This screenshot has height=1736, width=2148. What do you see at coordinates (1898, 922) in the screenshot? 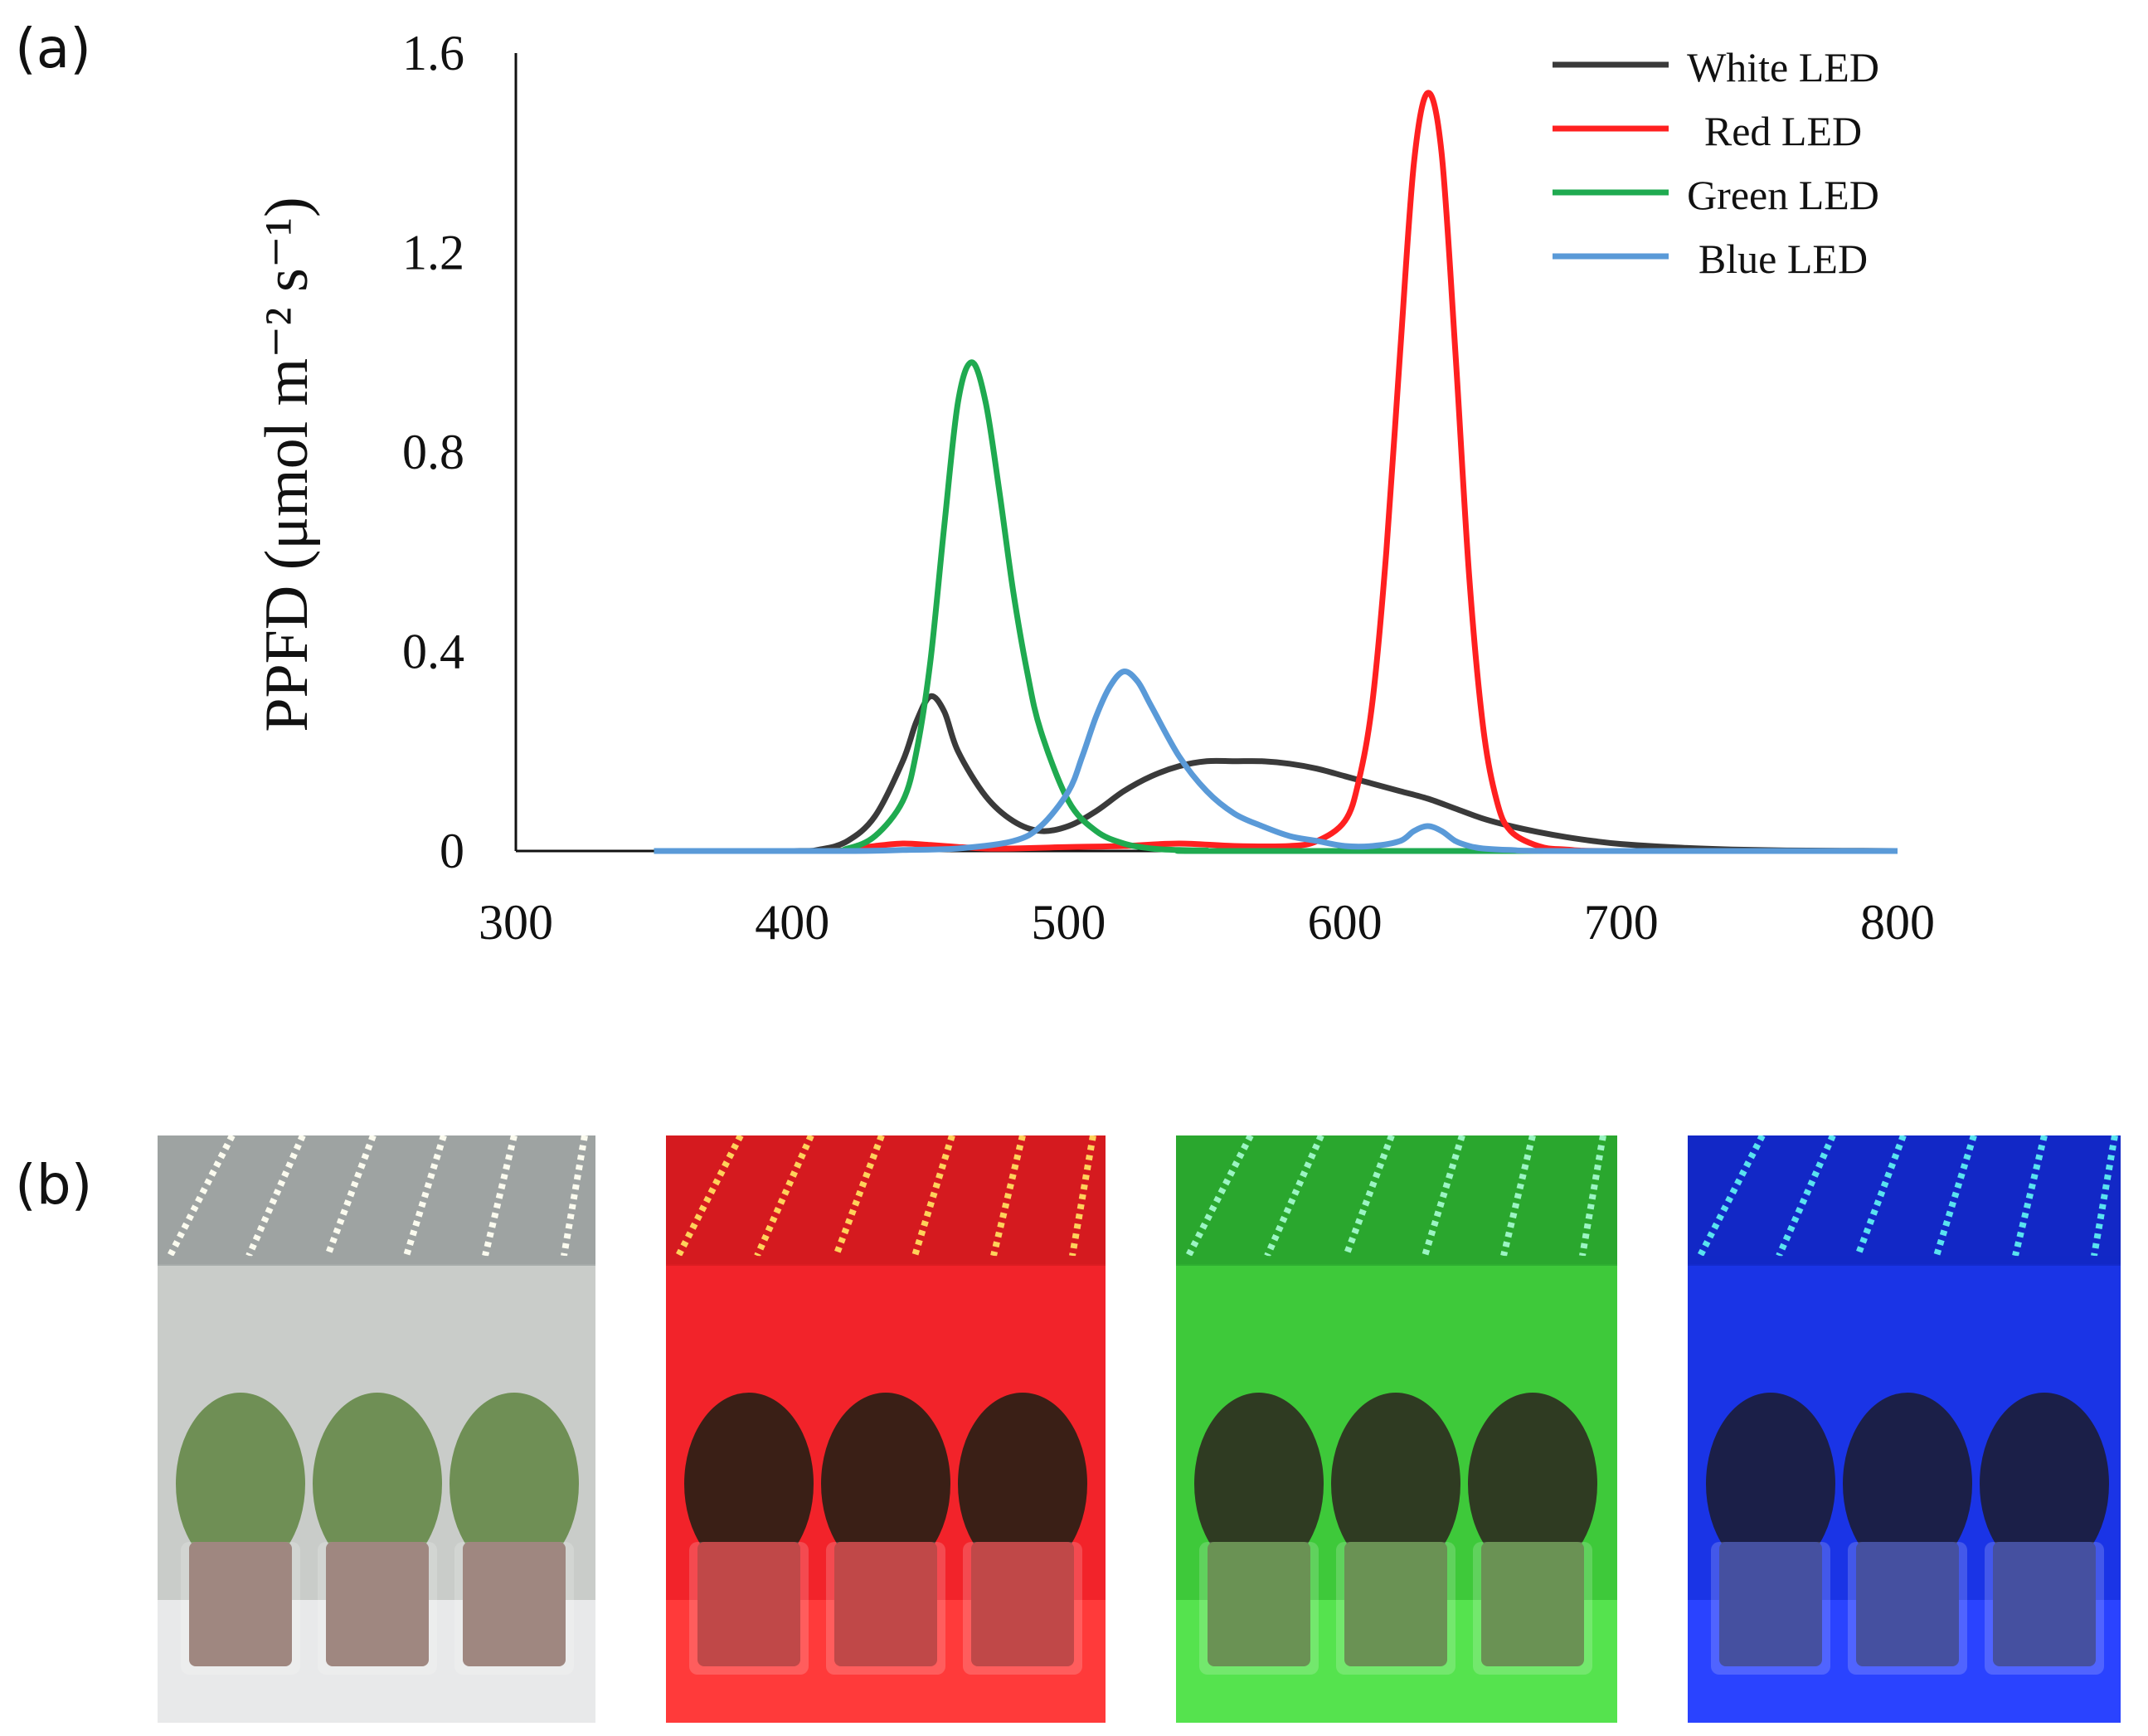
I see `x-tick-label: 800` at bounding box center [1898, 922].